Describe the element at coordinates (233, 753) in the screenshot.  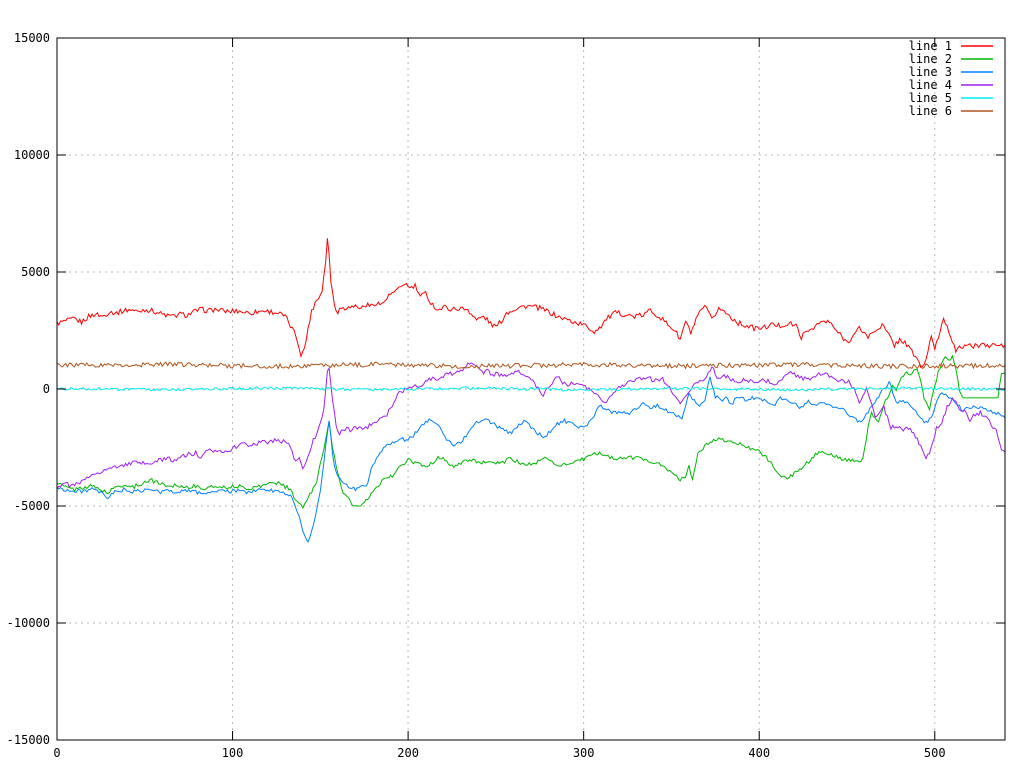
I see `x-axis-tick-label: 100` at that location.